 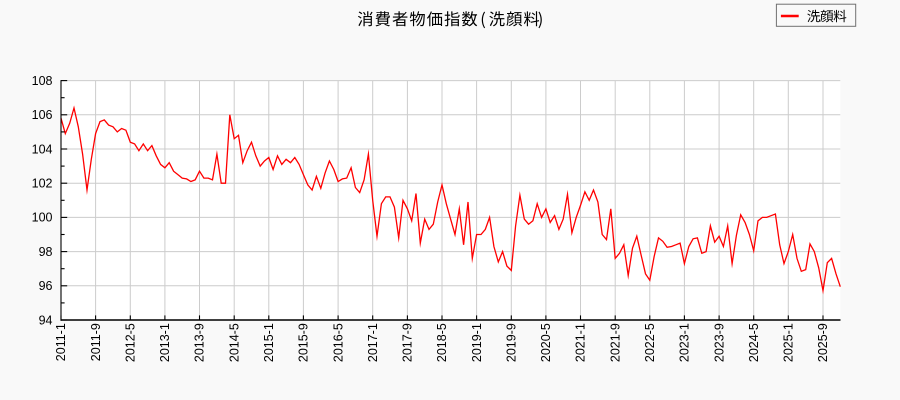 What do you see at coordinates (165, 342) in the screenshot?
I see `svg-text: 2013-1` at bounding box center [165, 342].